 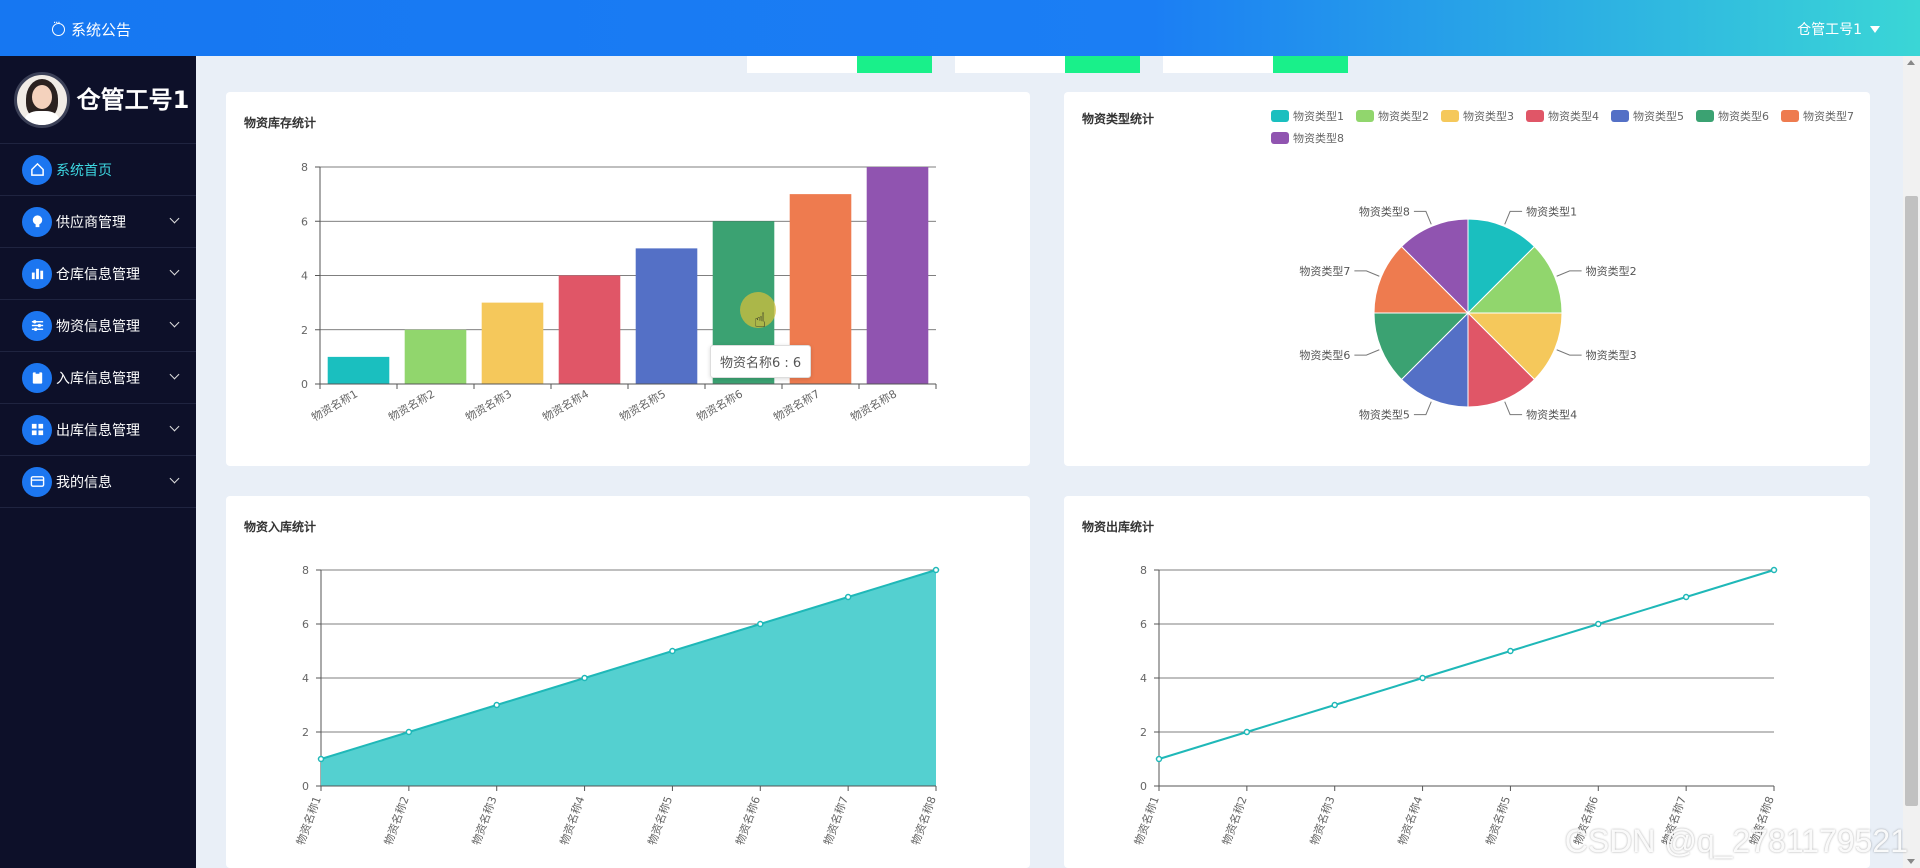 What do you see at coordinates (91, 222) in the screenshot?
I see `sidebar-item-label: 供应商管理` at bounding box center [91, 222].